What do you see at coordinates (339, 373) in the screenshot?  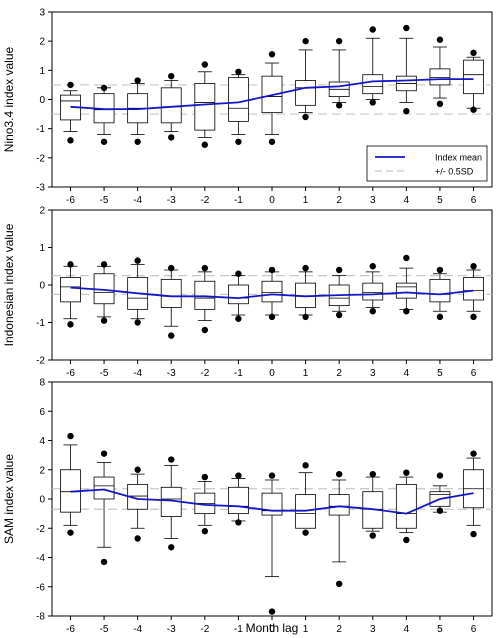 I see `x-tick-label: 2` at bounding box center [339, 373].